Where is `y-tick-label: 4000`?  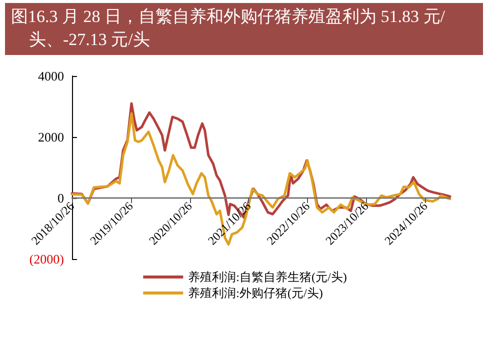
y-tick-label: 4000 is located at coordinates (51, 76).